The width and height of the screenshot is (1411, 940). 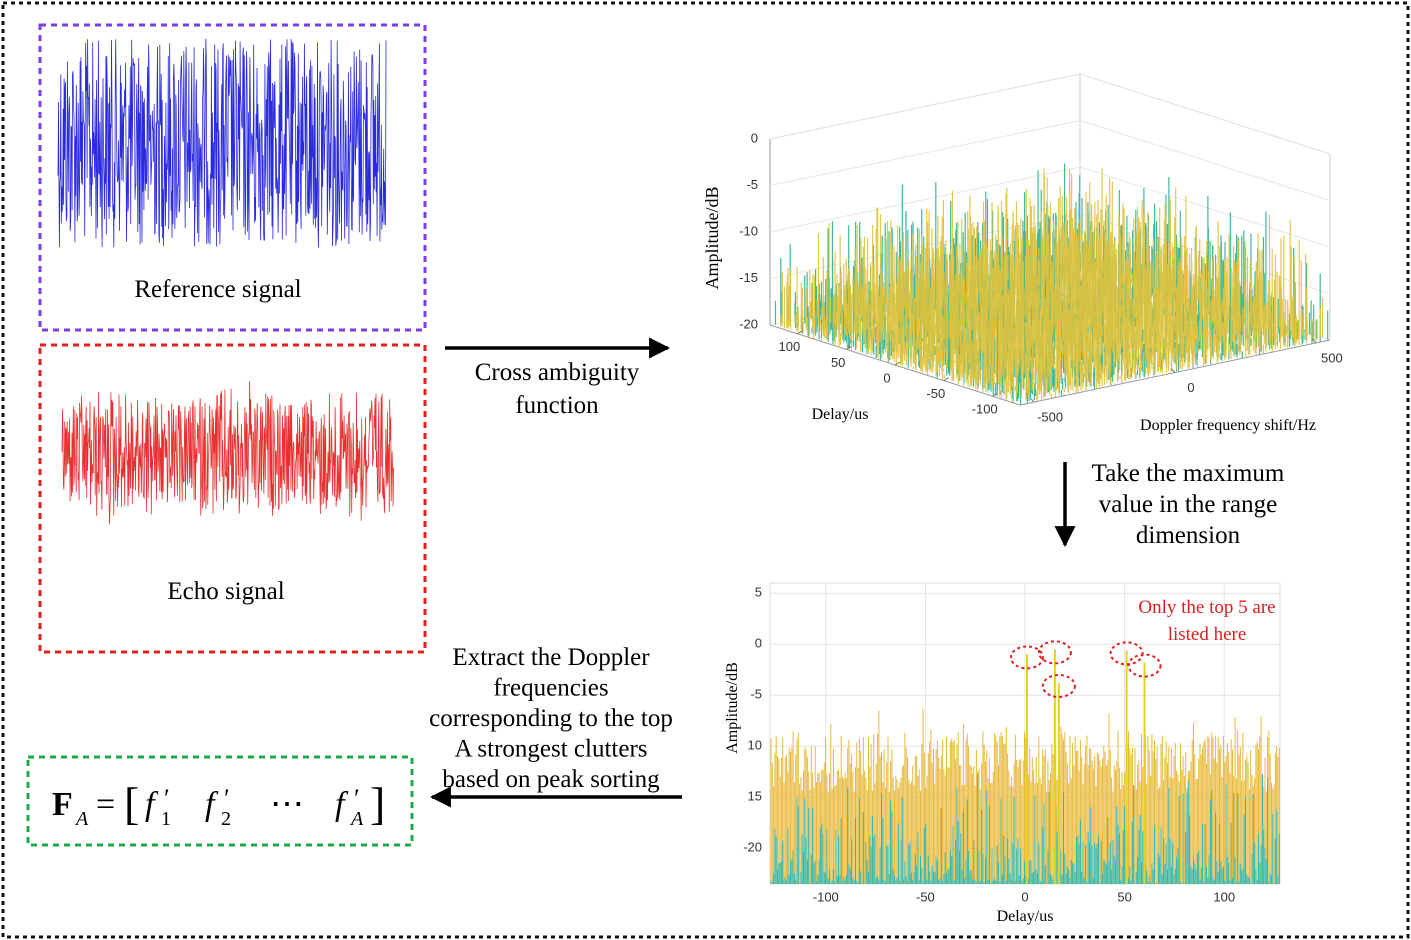 I want to click on step-text: function, so click(x=557, y=405).